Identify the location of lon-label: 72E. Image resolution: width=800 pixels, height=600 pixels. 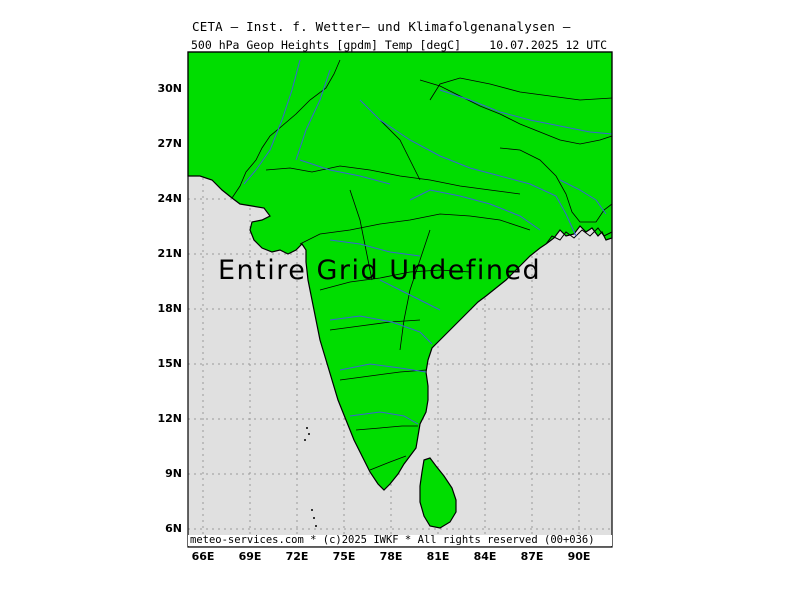
(297, 556).